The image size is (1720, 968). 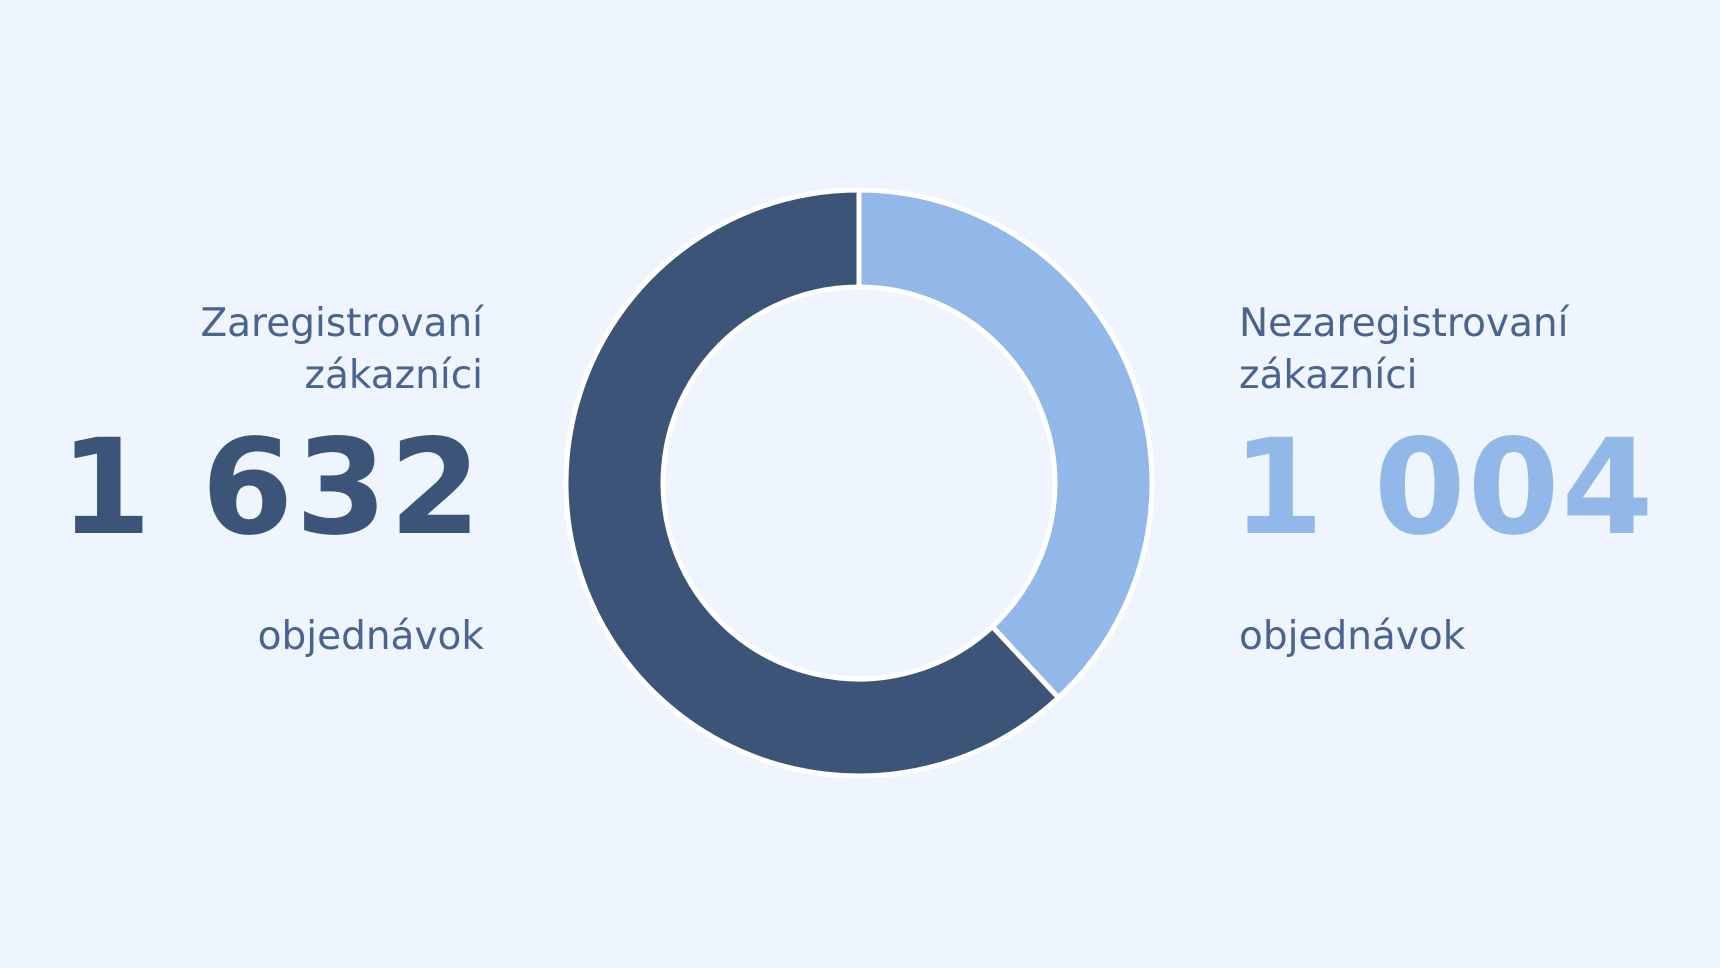 I want to click on value-label: 1 004, so click(x=1444, y=488).